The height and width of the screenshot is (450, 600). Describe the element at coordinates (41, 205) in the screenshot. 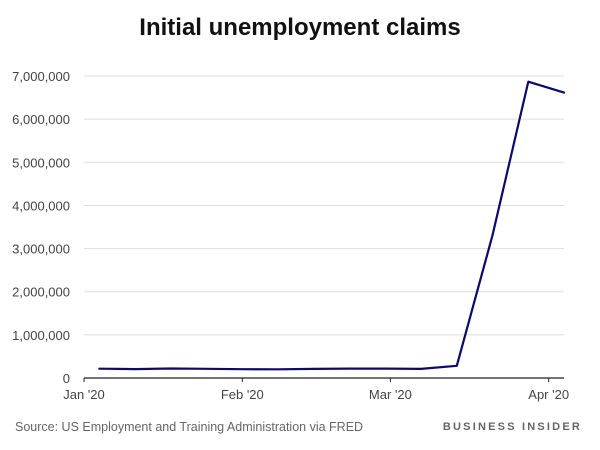

I see `y-tick-label: 4,000,000` at that location.